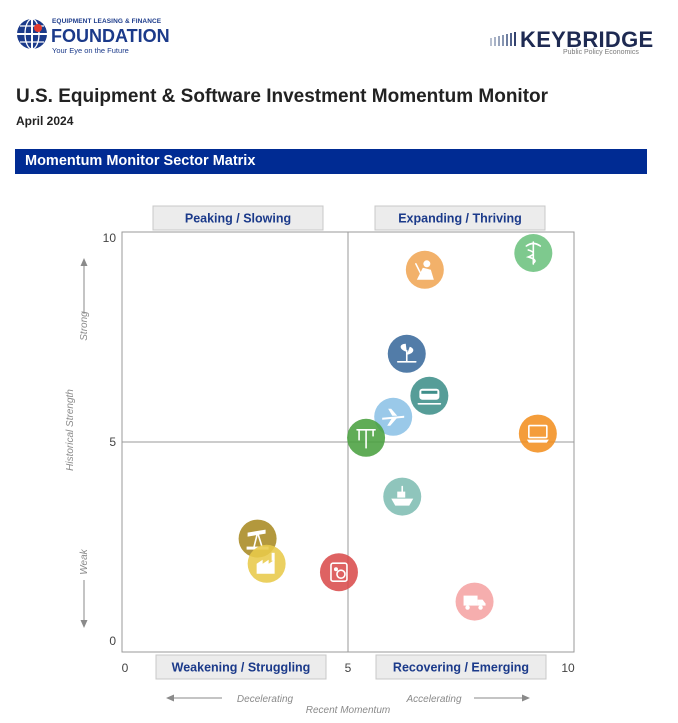  I want to click on elff-tagline: Your Eye on the Future, so click(90, 50).